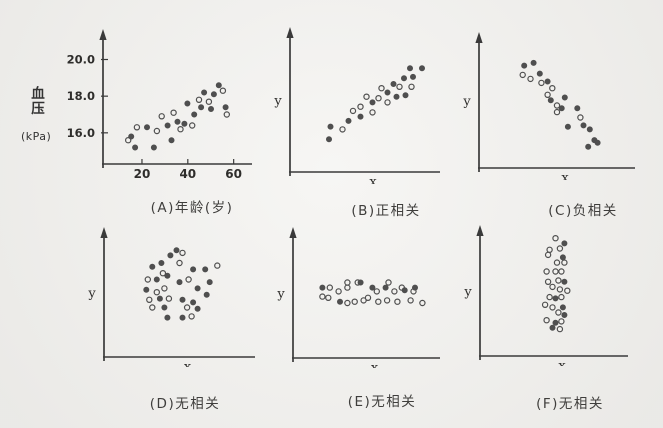 This screenshot has width=663, height=428. I want to click on y-tick-label: 20.0, so click(81, 60).